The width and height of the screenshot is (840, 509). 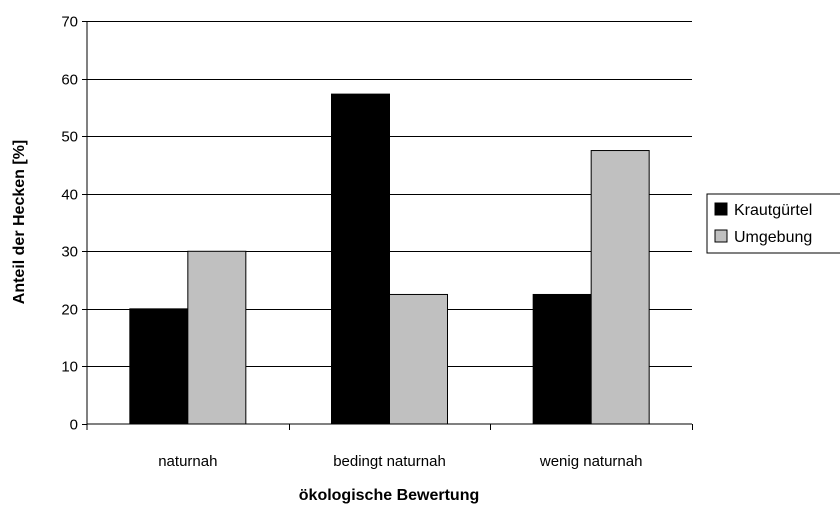 I want to click on x-axis-title: ökologische Bewertung, so click(x=389, y=495).